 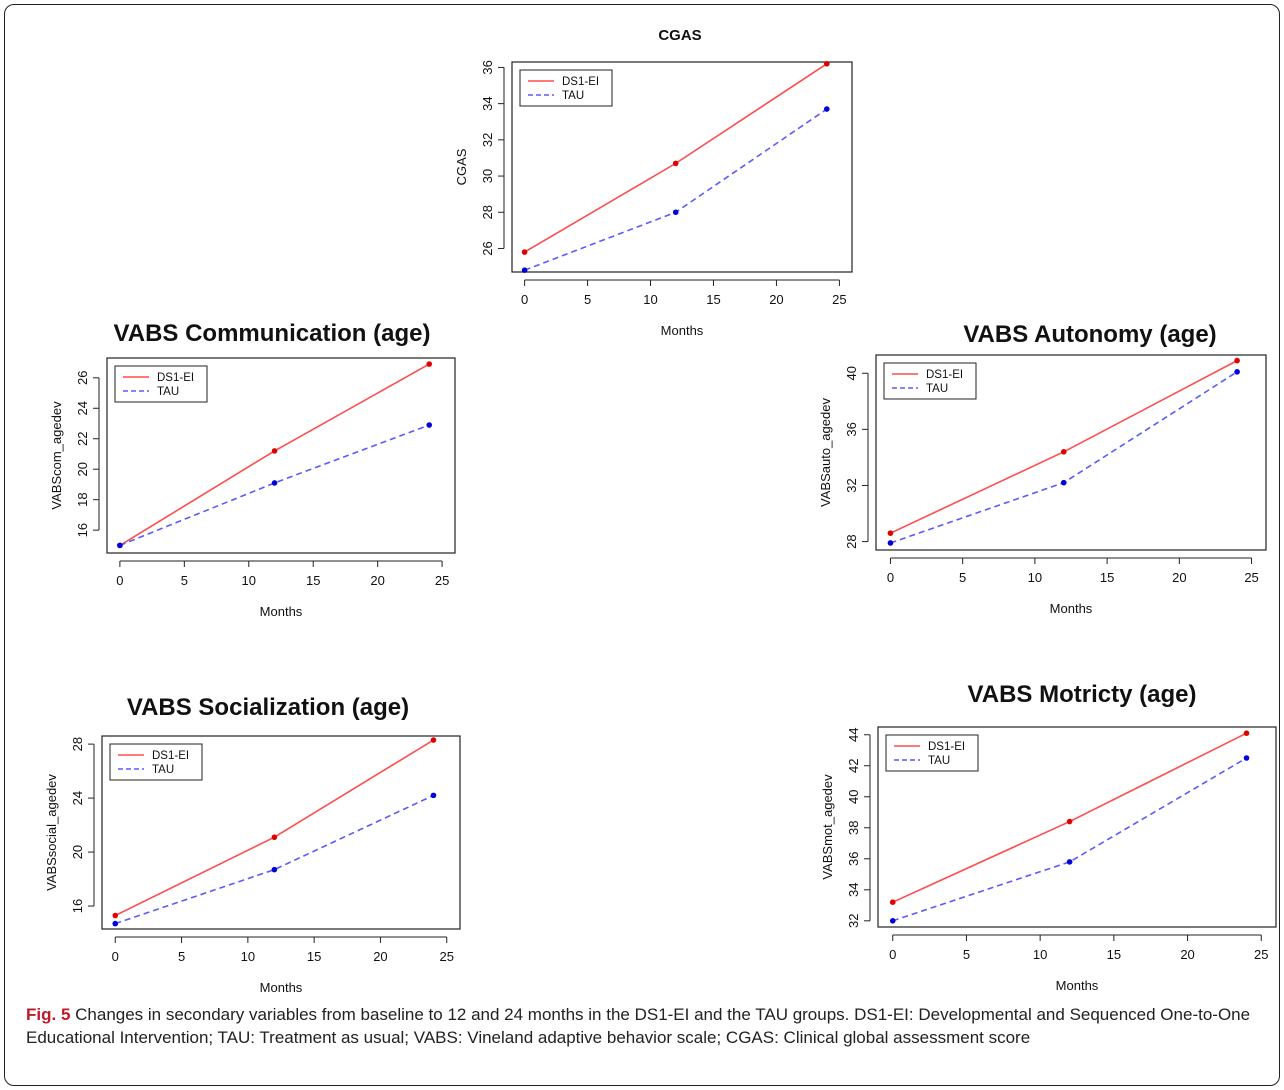 I want to click on motricity-x-tick-label: 25, so click(x=1261, y=954).